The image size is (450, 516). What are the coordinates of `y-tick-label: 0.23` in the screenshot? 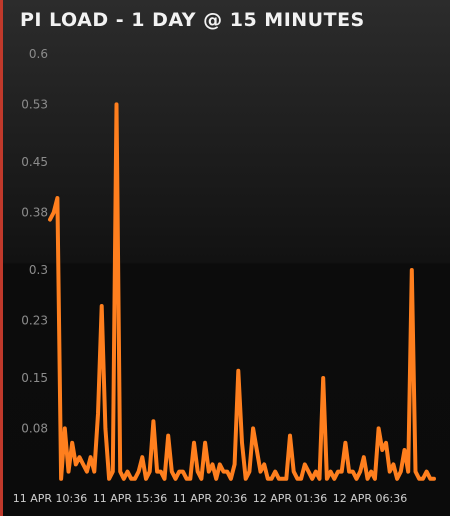 It's located at (34, 320).